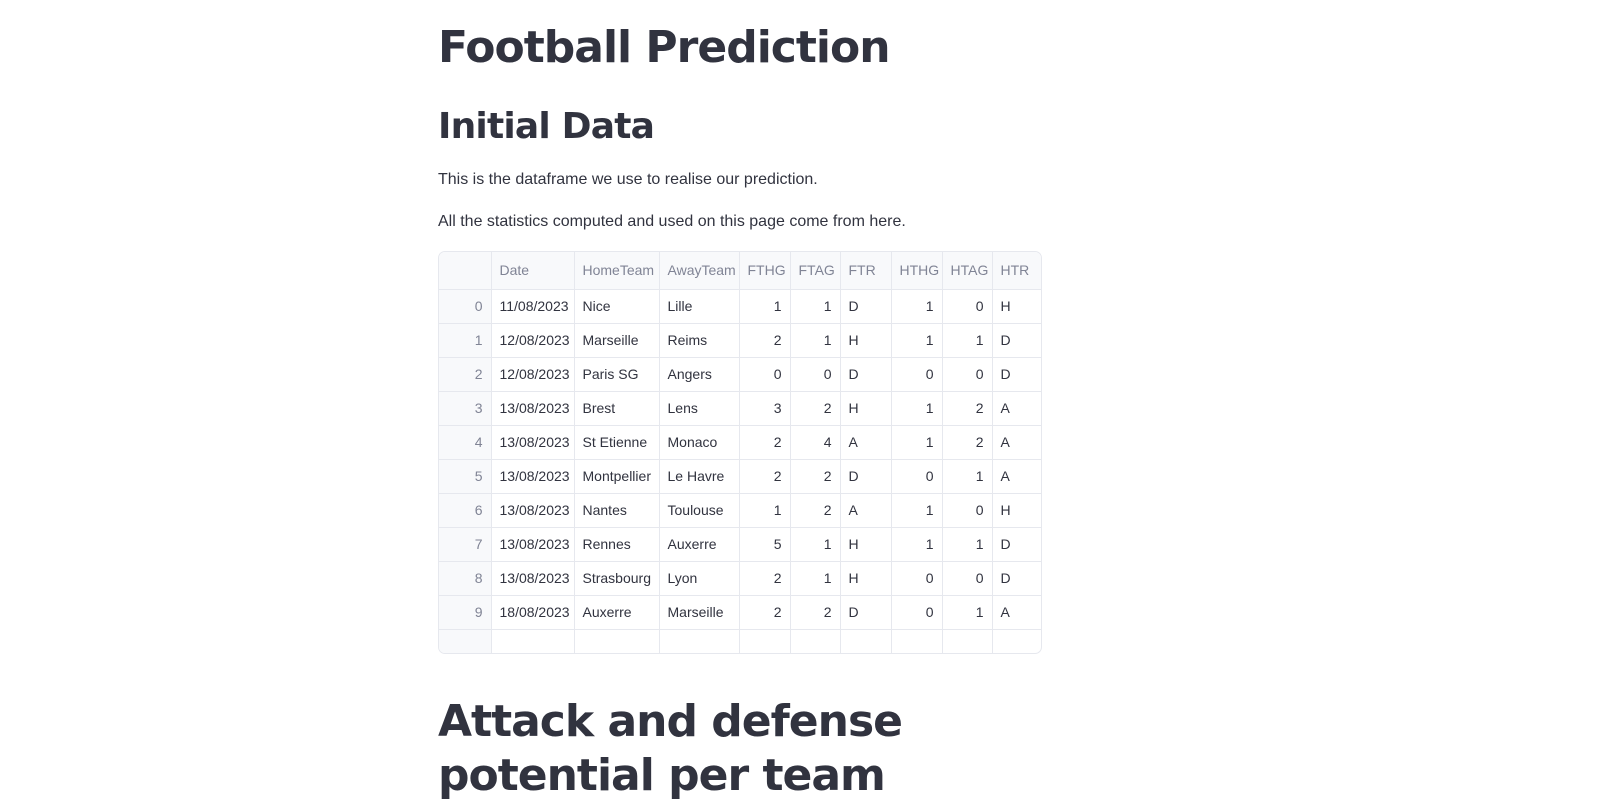  I want to click on table-cell: 4, so click(815, 442).